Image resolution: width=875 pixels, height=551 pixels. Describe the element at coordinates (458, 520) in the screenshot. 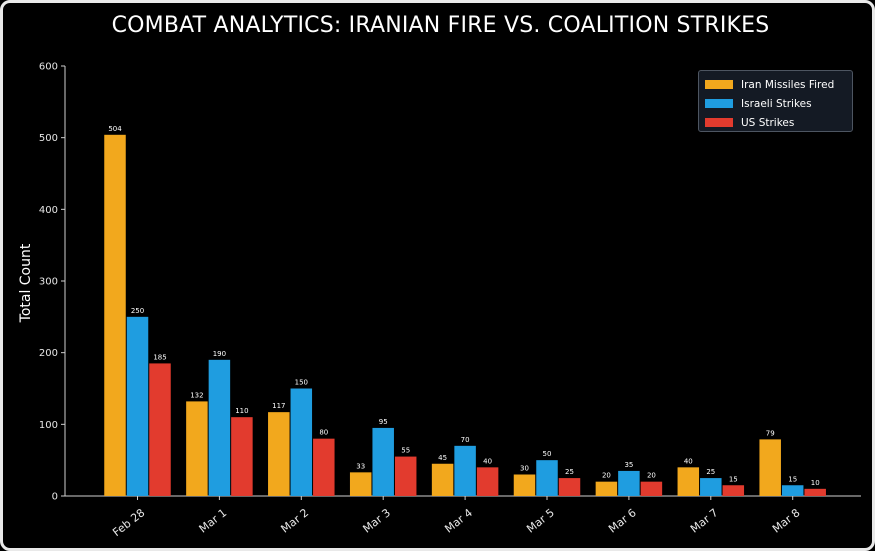

I see `x-tick-label: Mar 4` at that location.